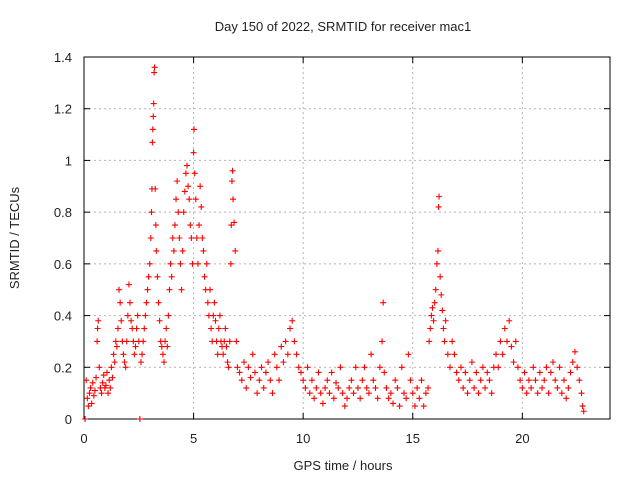 This screenshot has height=480, width=640. What do you see at coordinates (63, 264) in the screenshot?
I see `y-tick-label: 0.6` at bounding box center [63, 264].